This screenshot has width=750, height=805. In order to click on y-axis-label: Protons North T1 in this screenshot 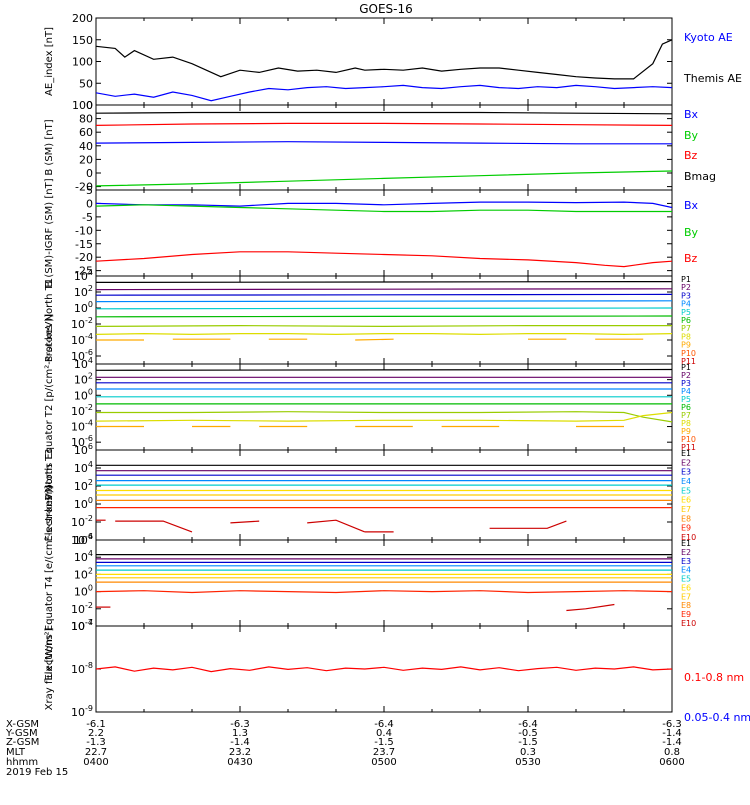, I will do `click(49, 320)`.